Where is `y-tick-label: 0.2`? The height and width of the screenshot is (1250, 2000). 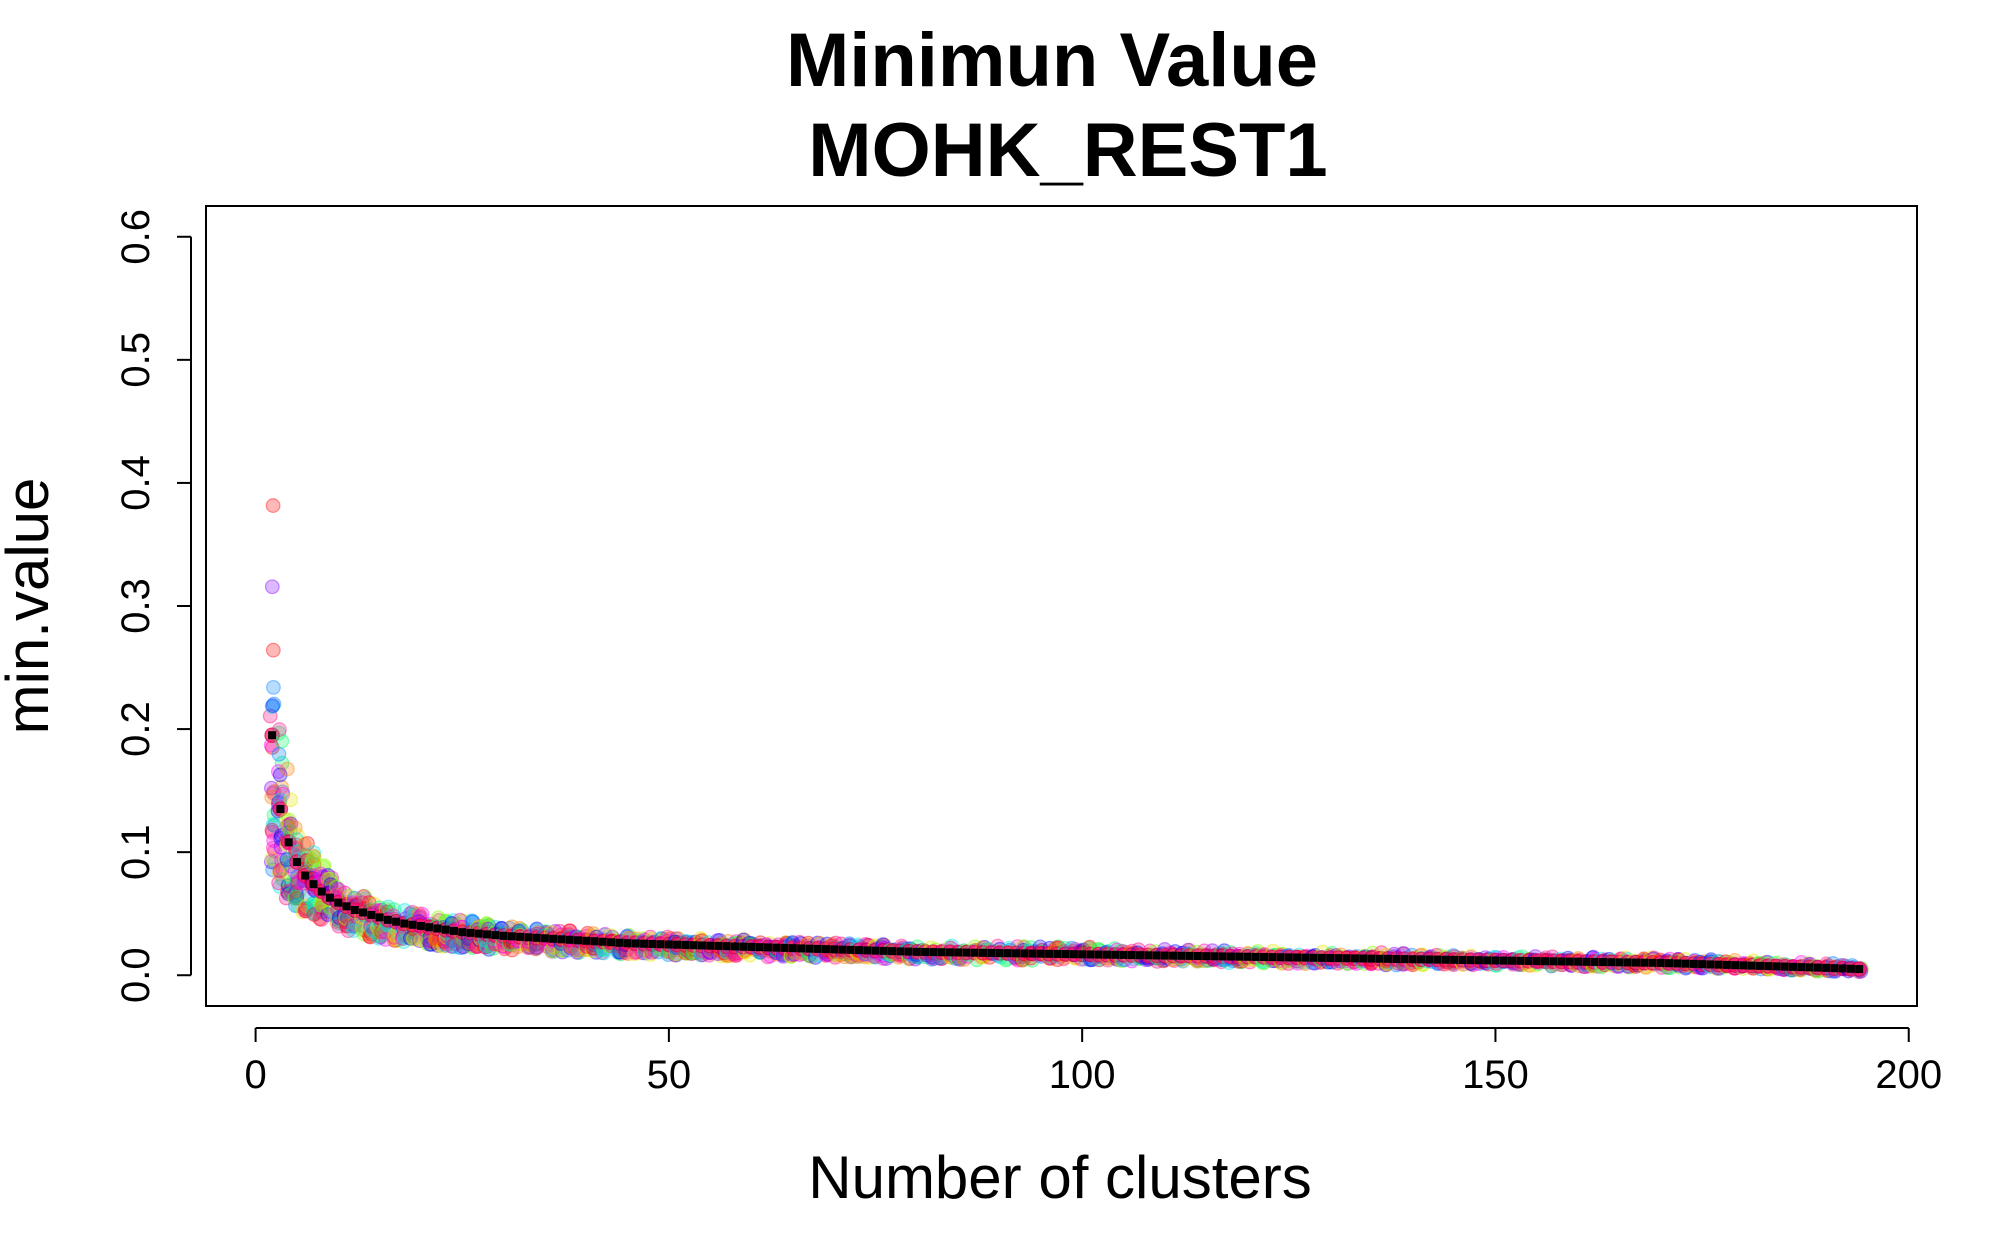
y-tick-label: 0.2 is located at coordinates (136, 729).